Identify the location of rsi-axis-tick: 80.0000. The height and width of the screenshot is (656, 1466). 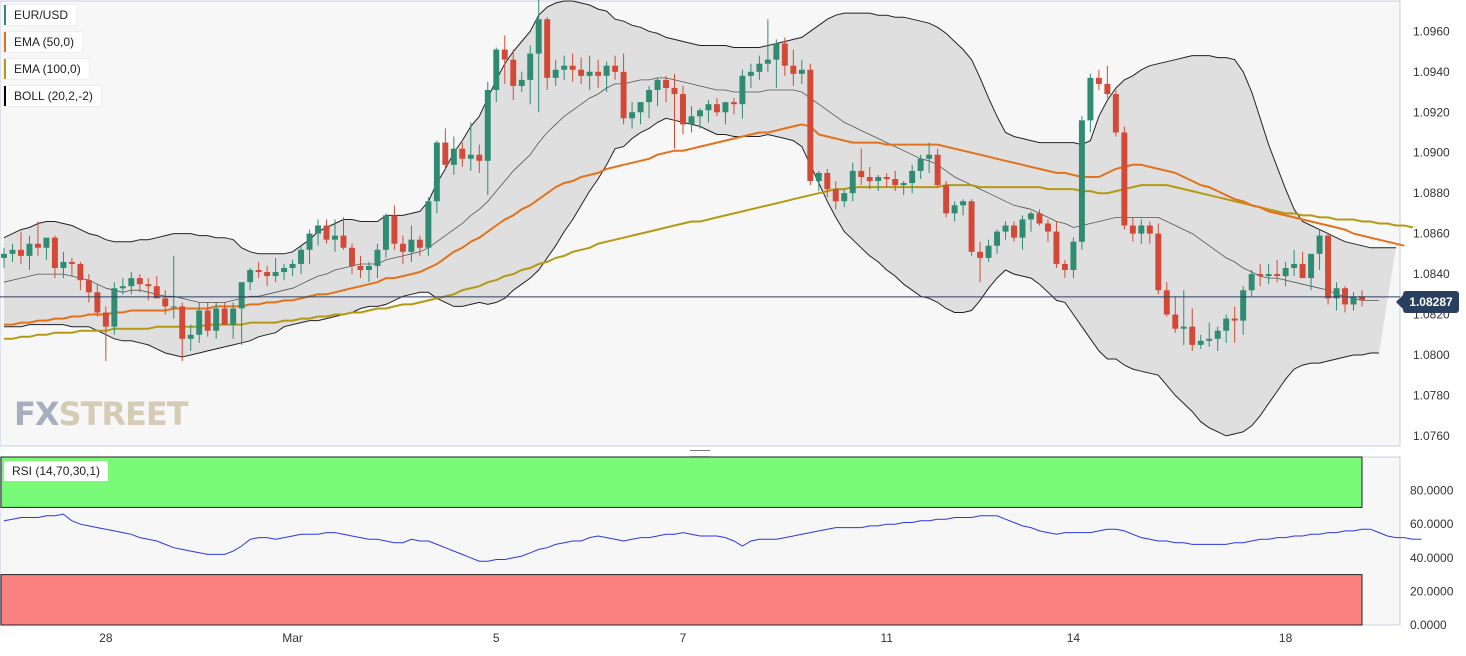
(1432, 491).